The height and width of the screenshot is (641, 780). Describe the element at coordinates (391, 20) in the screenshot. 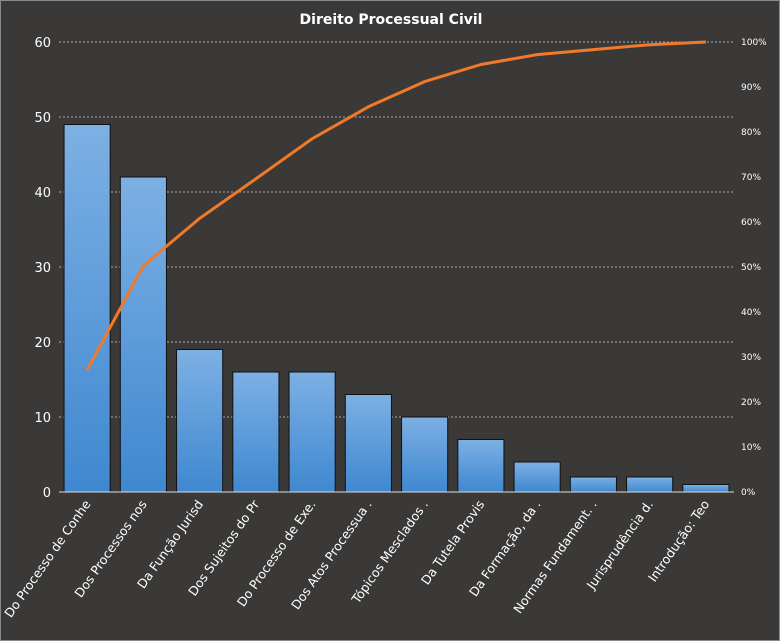

I see `chart-title: Direito Processual Civil` at that location.